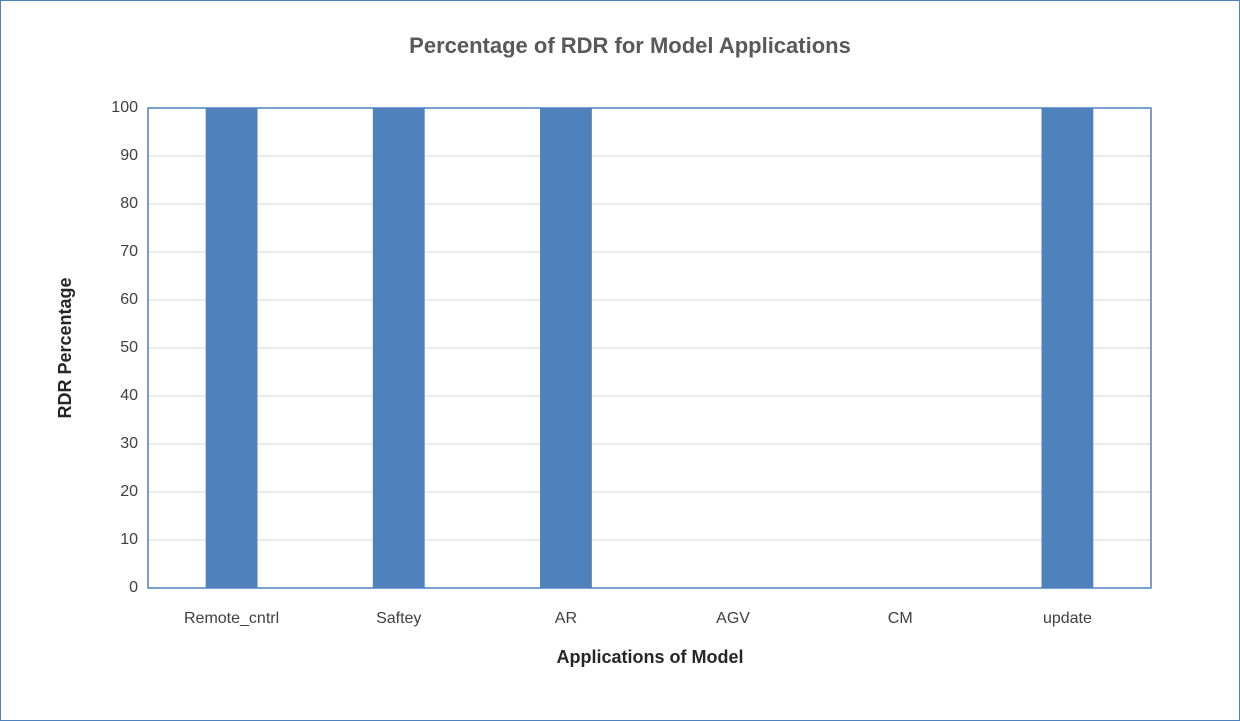 This screenshot has width=1240, height=721. What do you see at coordinates (650, 657) in the screenshot?
I see `x-axis-title: Applications of Model` at bounding box center [650, 657].